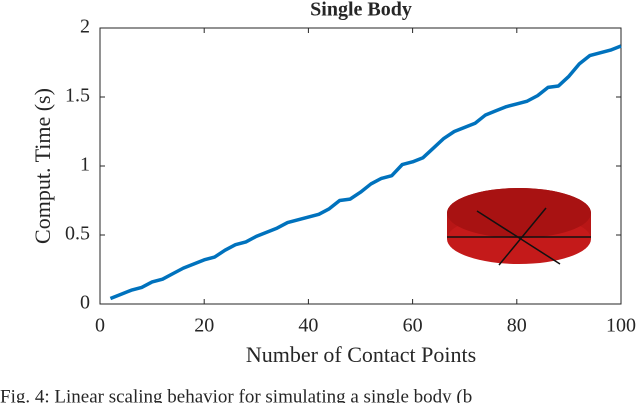 The image size is (640, 403). Describe the element at coordinates (413, 326) in the screenshot. I see `x-tick-label: 60` at that location.